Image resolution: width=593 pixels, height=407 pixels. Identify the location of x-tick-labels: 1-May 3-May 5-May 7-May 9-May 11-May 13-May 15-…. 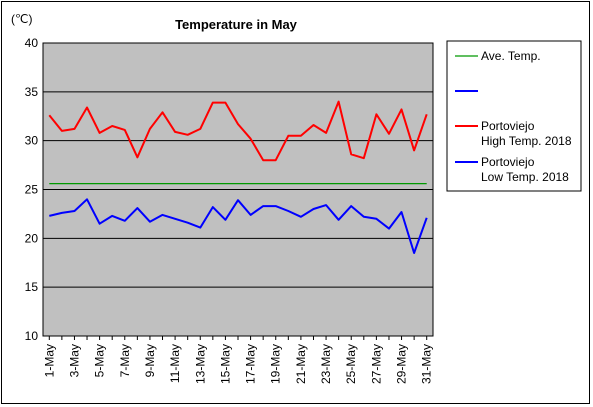
(238, 360).